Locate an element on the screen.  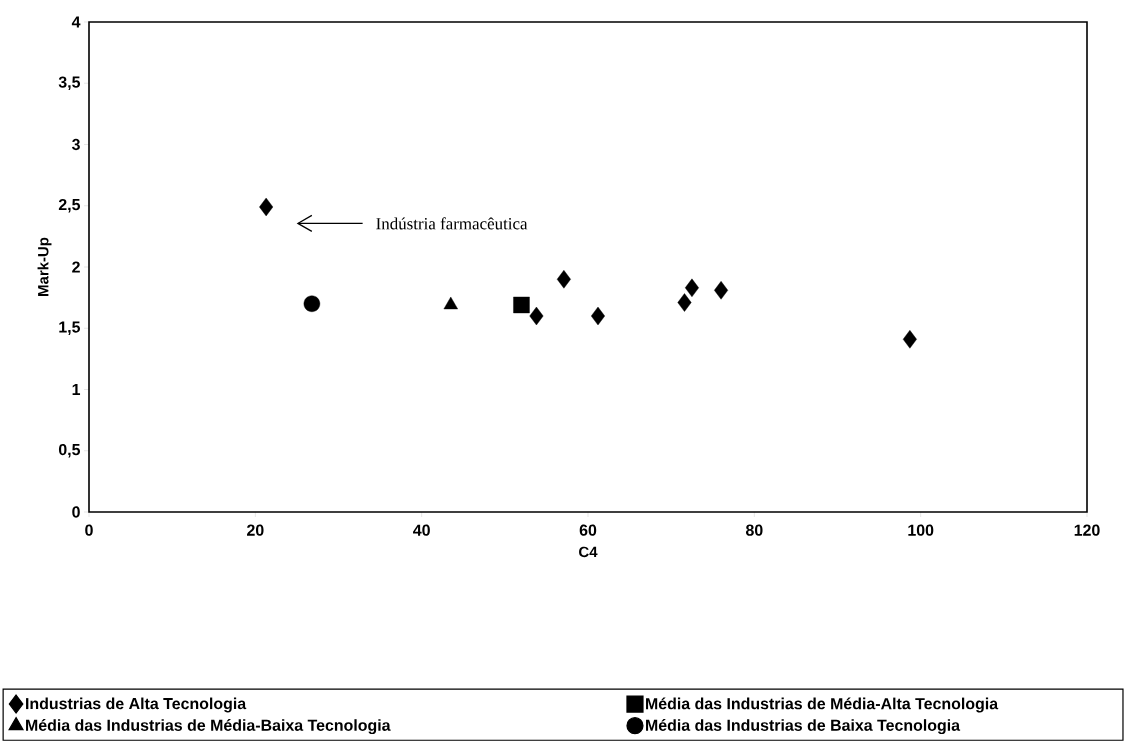
legend-label: Média das Industrias de Média-Baixa Tecnologia is located at coordinates (208, 727).